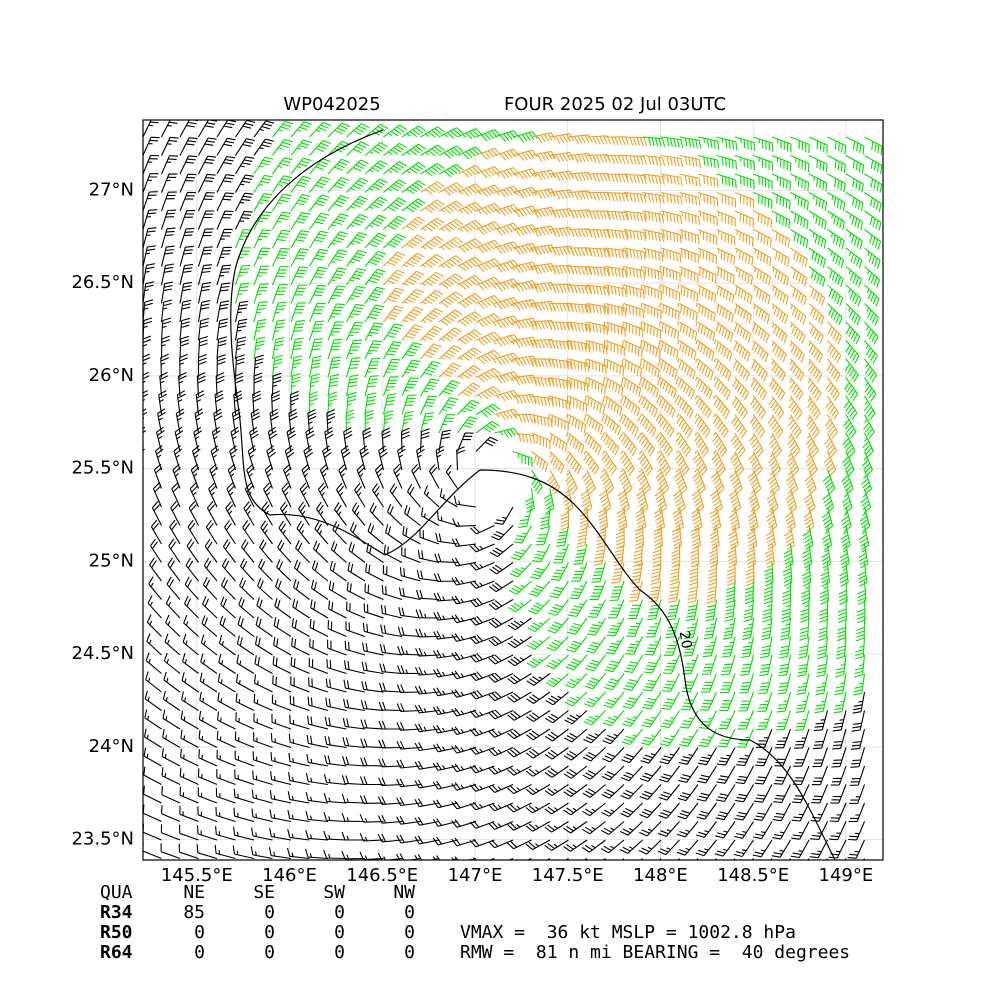 The width and height of the screenshot is (1000, 1004). Describe the element at coordinates (116, 892) in the screenshot. I see `table-header: QUA` at that location.